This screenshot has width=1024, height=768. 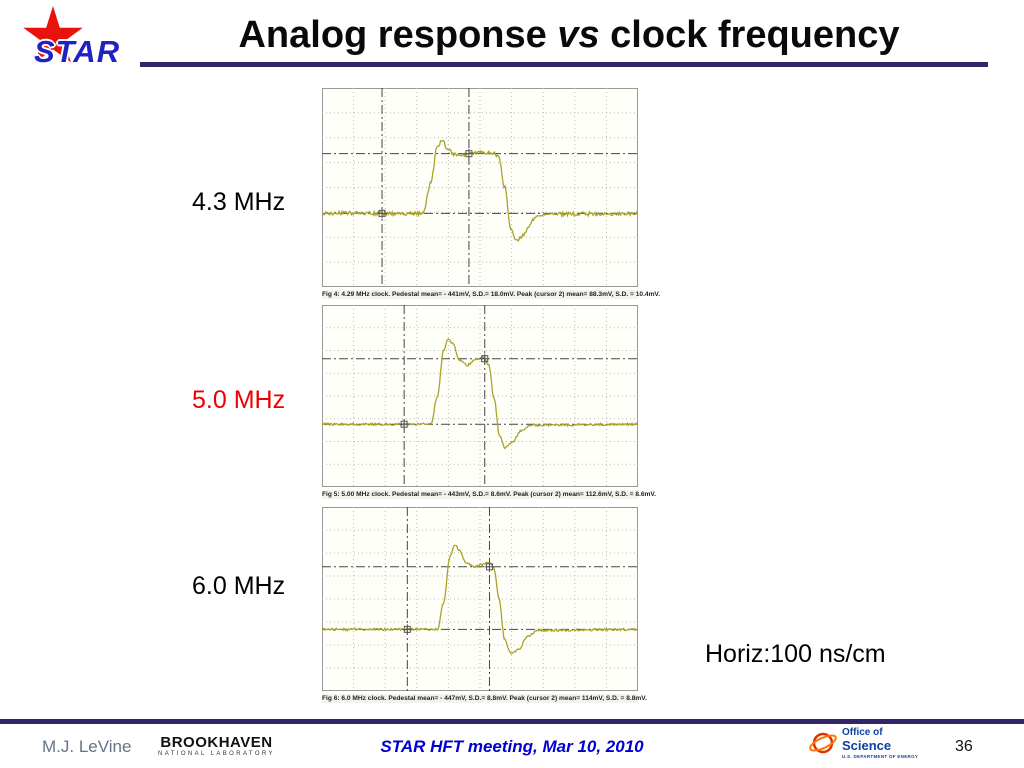 I want to click on freq-label-3: 6.0 MHz, so click(x=239, y=586).